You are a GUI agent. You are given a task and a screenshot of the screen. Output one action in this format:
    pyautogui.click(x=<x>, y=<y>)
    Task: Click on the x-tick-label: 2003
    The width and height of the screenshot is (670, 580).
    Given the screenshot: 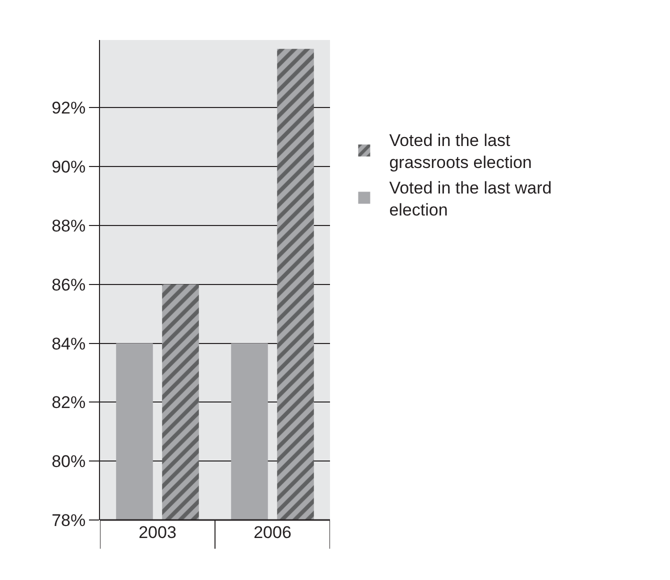 What is the action you would take?
    pyautogui.click(x=157, y=532)
    